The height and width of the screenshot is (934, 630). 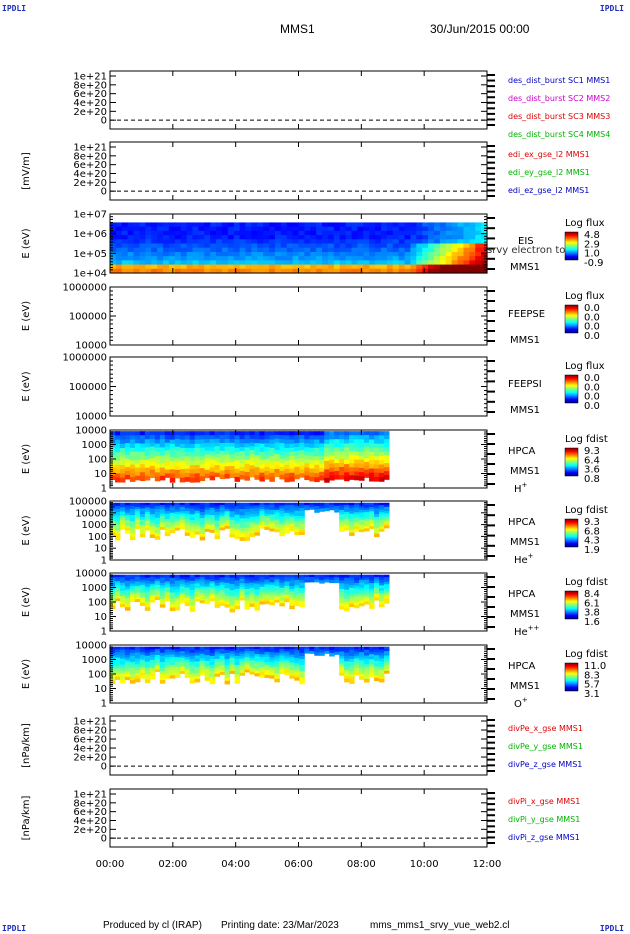 I want to click on y-tick-label: 10000, so click(x=91, y=431).